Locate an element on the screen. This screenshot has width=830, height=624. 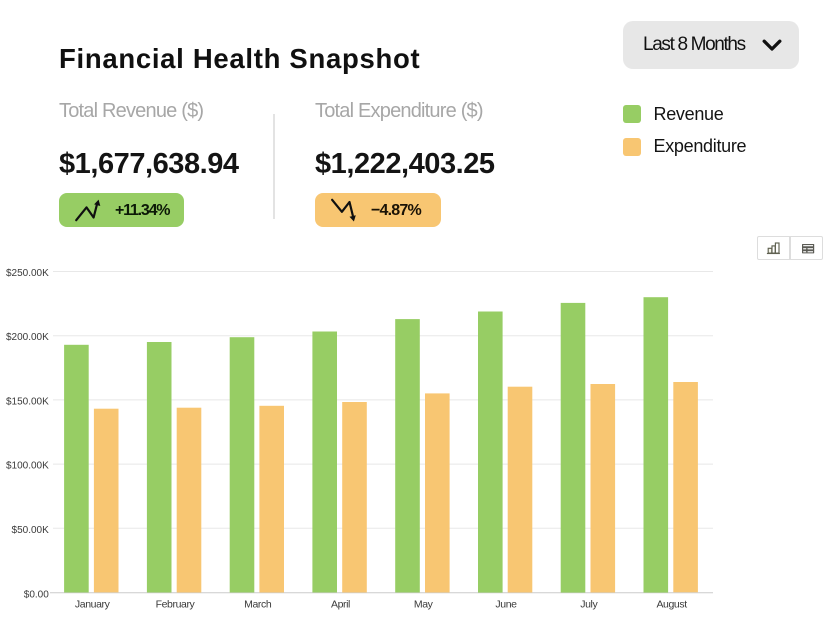
svg-text: March is located at coordinates (258, 605).